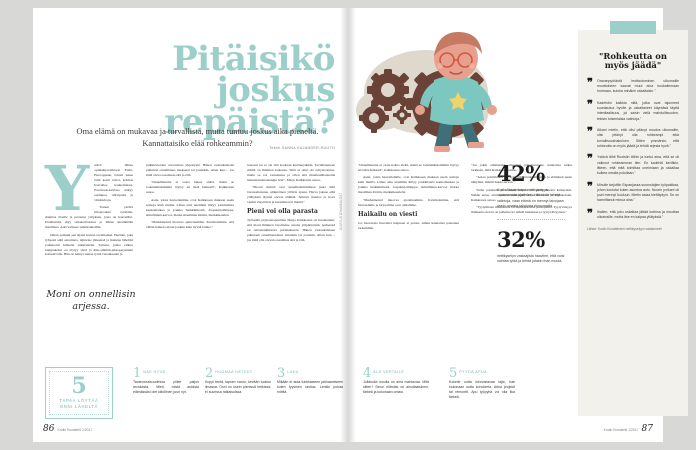 The width and height of the screenshot is (696, 450). Describe the element at coordinates (49, 429) in the screenshot. I see `page-number: 86` at that location.